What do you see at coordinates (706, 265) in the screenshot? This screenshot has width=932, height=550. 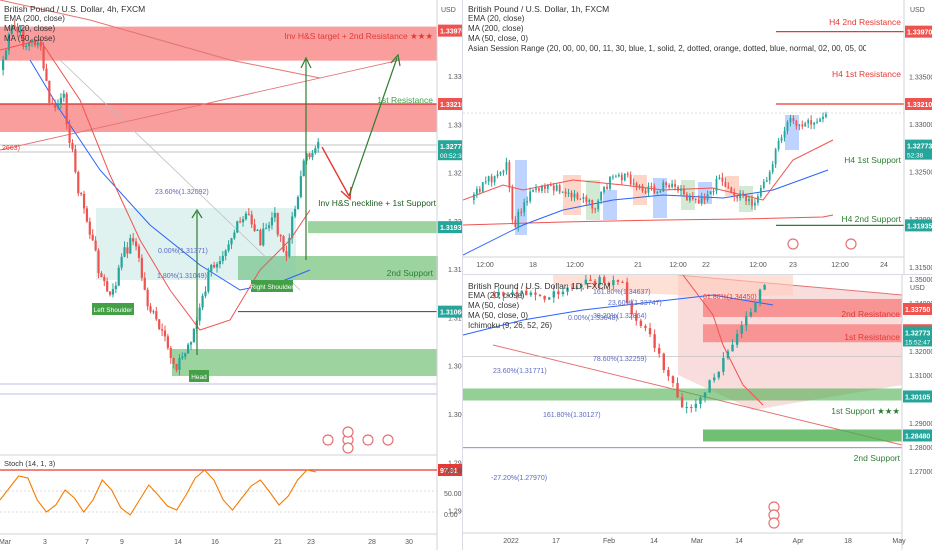 I see `x-tick: 22` at bounding box center [706, 265].